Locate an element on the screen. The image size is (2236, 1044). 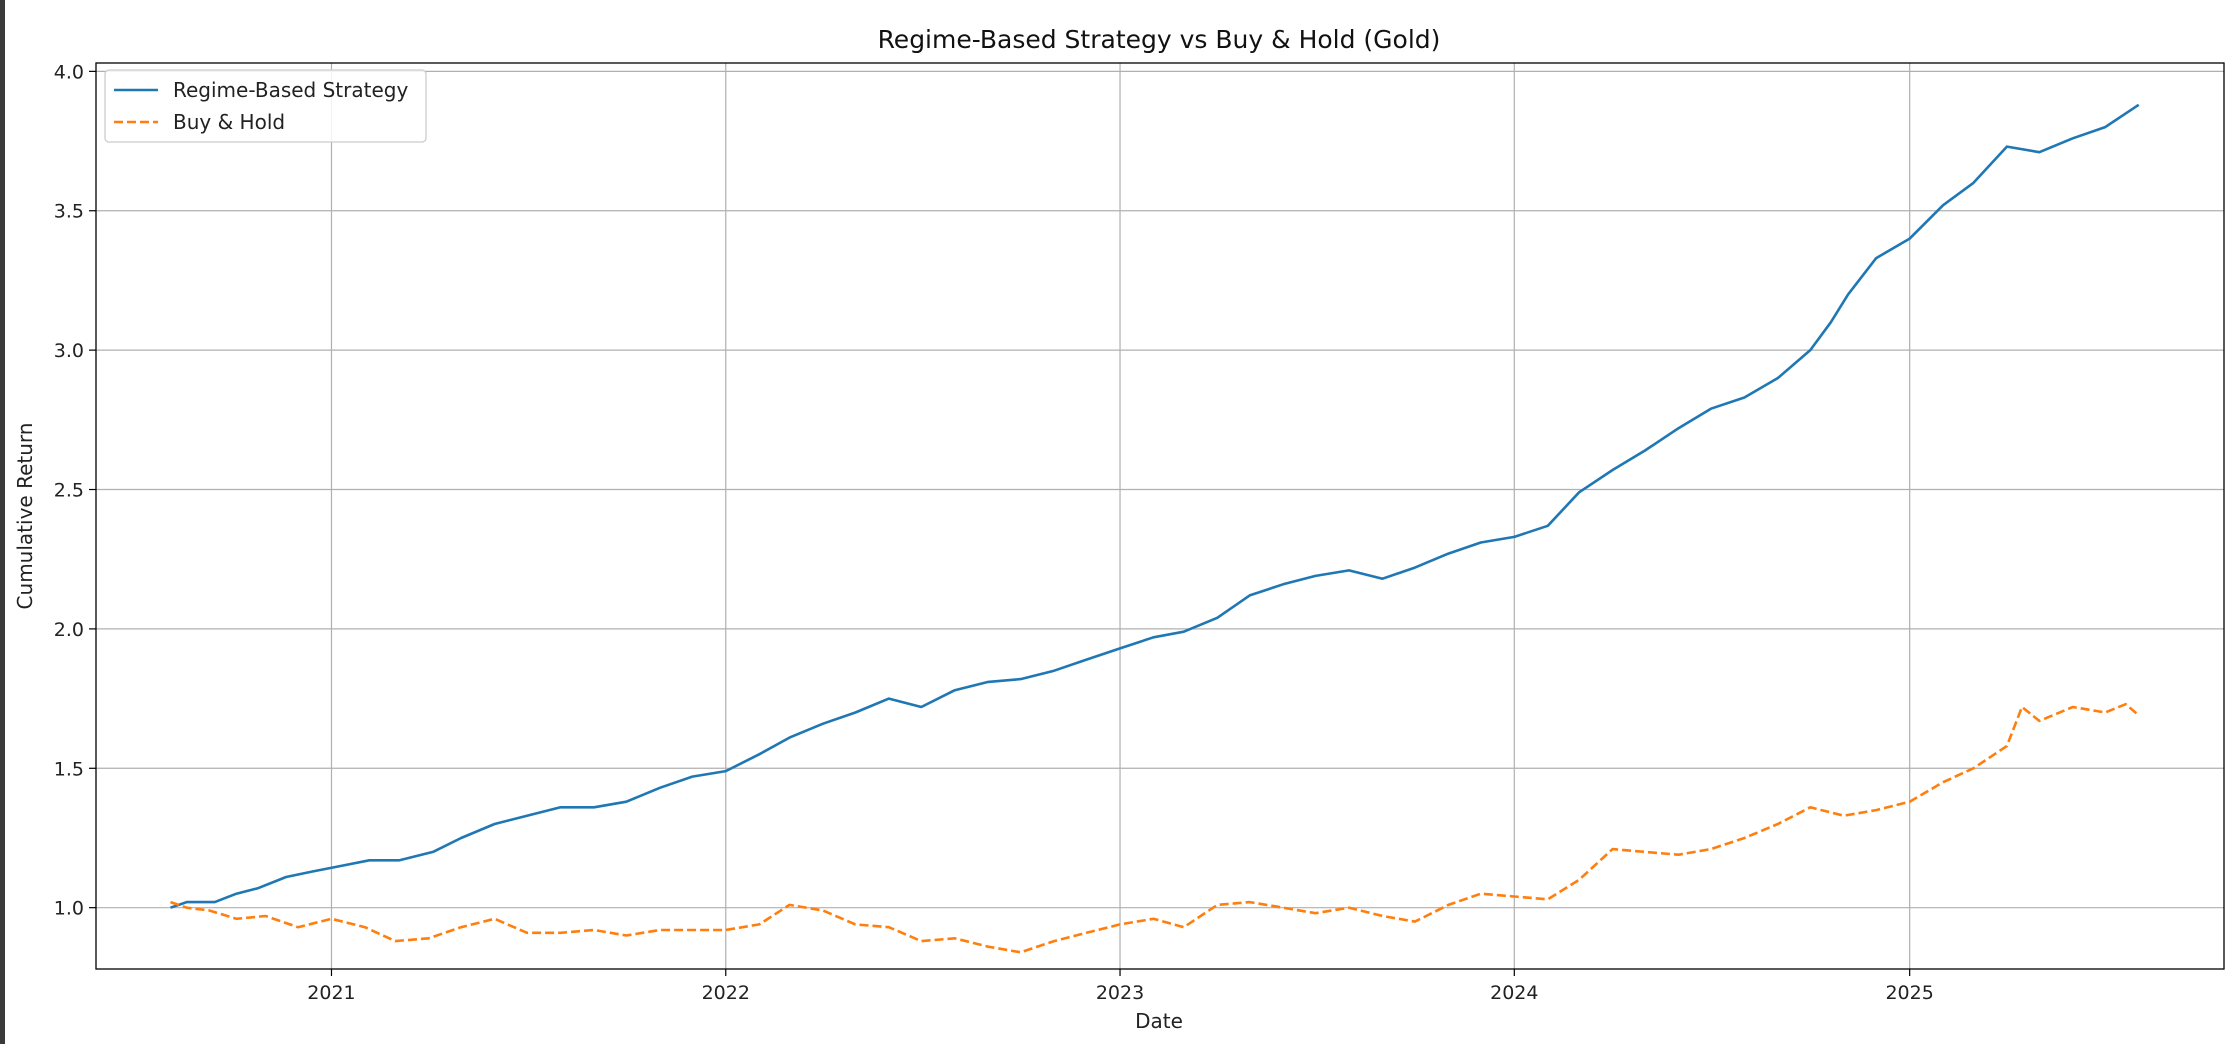
x-tick-label: 2025 is located at coordinates (1909, 993).